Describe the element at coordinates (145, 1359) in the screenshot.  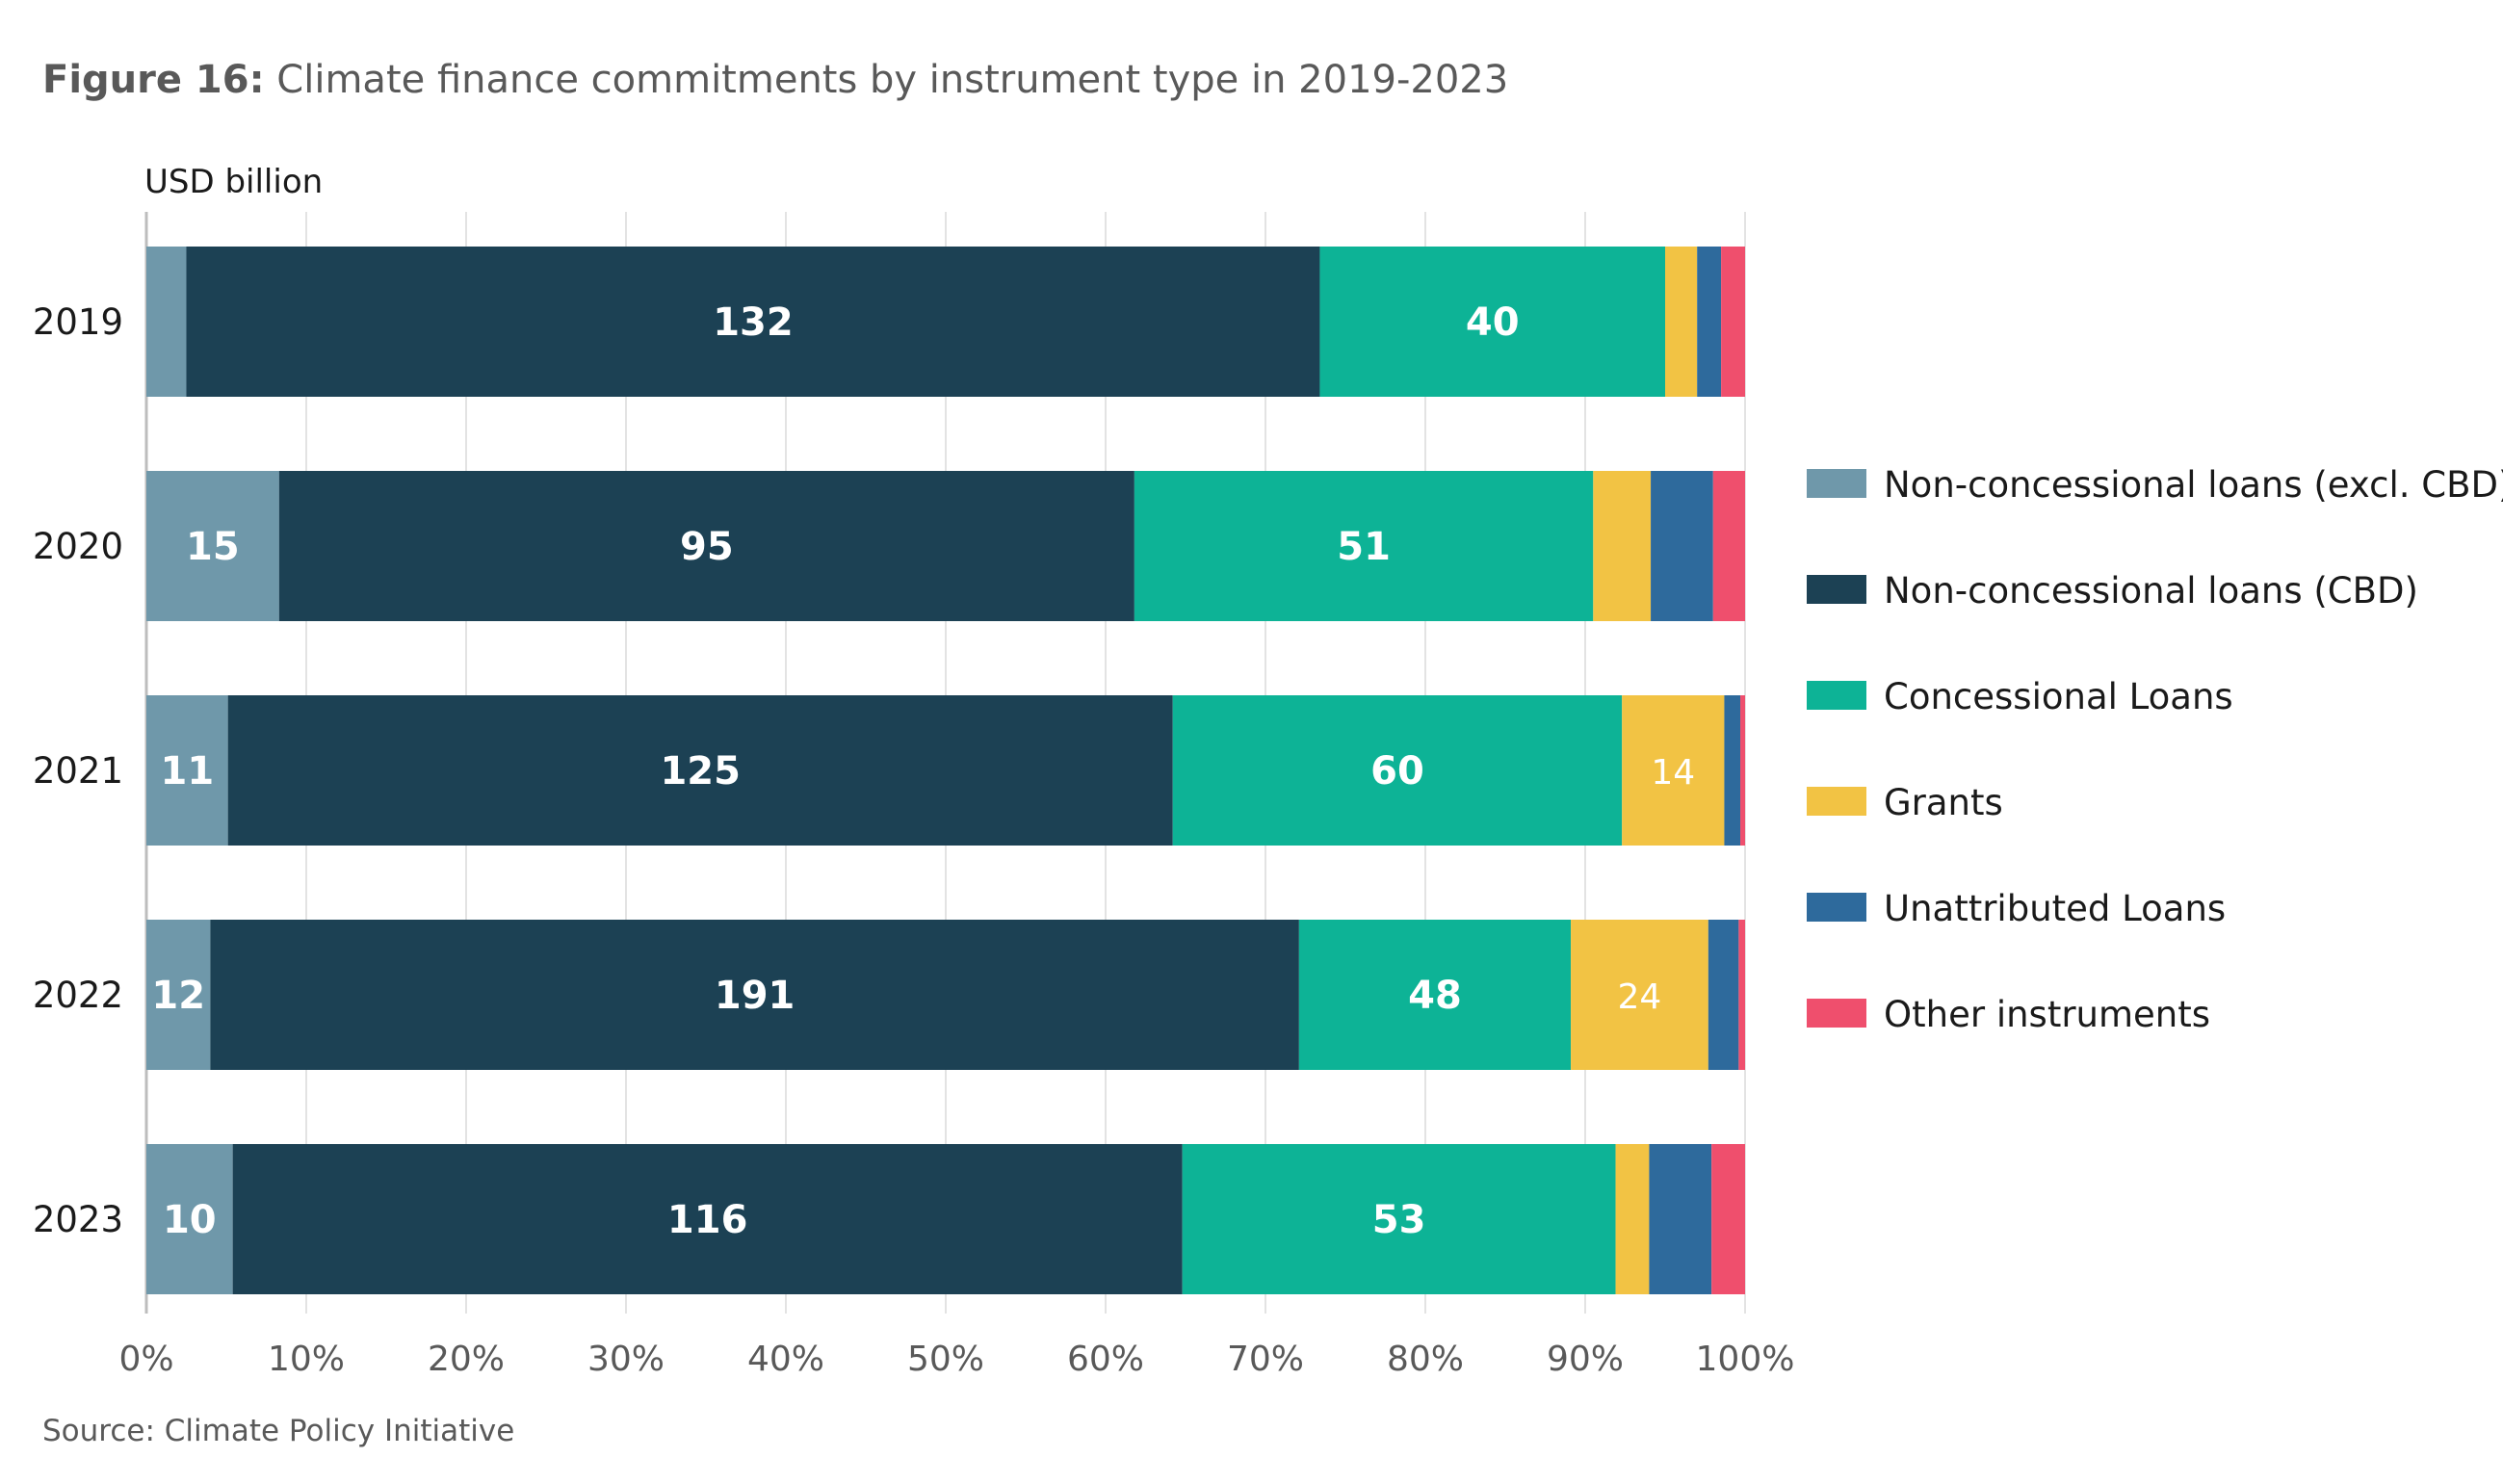
I see `x-tick-label: 0%` at that location.